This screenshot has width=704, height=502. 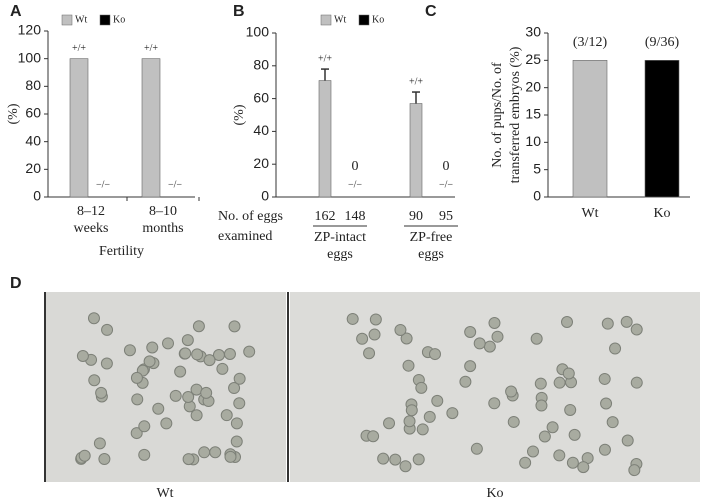 I want to click on image-label: Wt, so click(x=164, y=493).